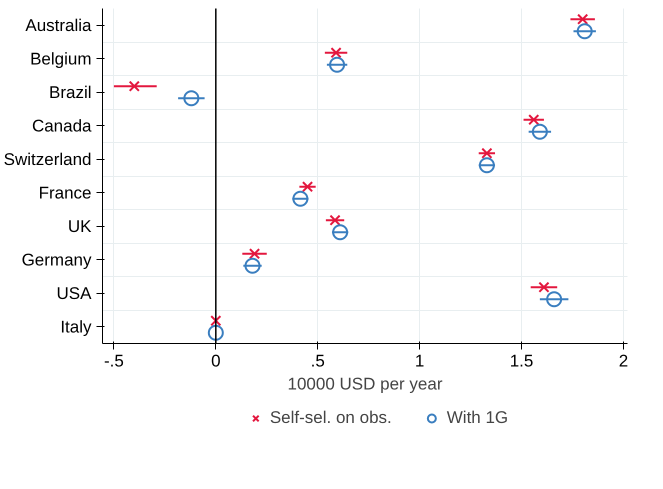 This screenshot has width=663, height=489. What do you see at coordinates (317, 361) in the screenshot?
I see `x-tick-label: .5` at bounding box center [317, 361].